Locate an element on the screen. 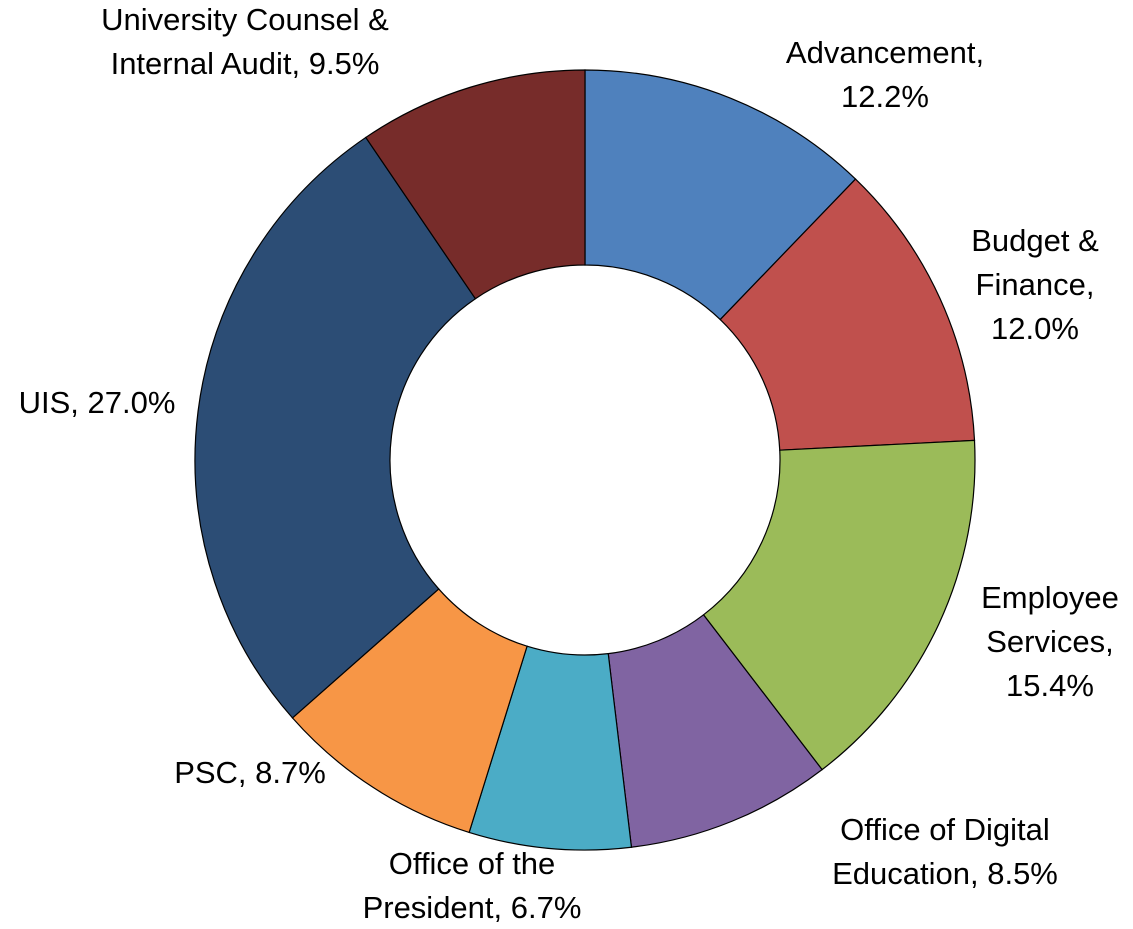 The width and height of the screenshot is (1133, 929). data-label: Office of the is located at coordinates (472, 863).